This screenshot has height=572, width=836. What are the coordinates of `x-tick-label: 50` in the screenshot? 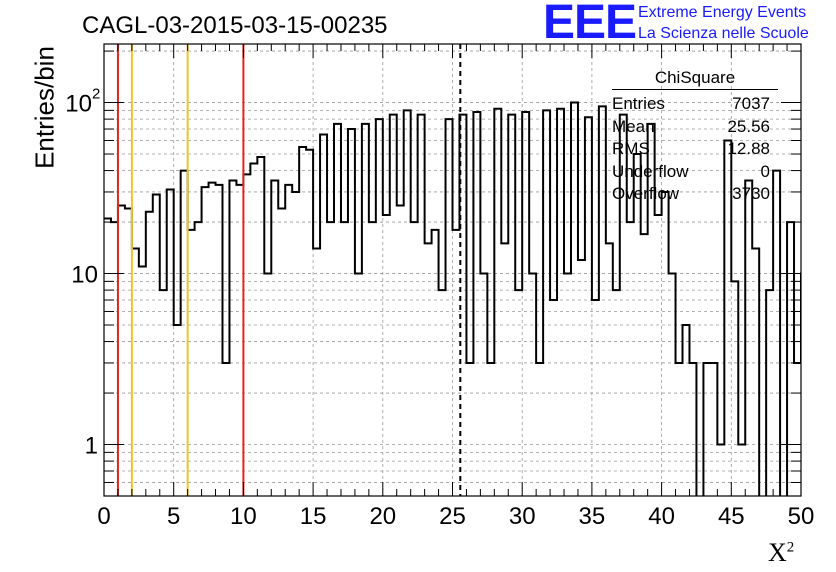 It's located at (801, 516).